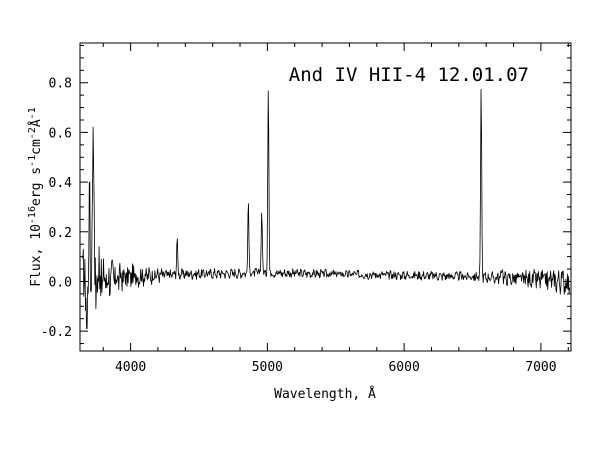 The image size is (589, 455). I want to click on y-tick-label: 0.0, so click(60, 282).